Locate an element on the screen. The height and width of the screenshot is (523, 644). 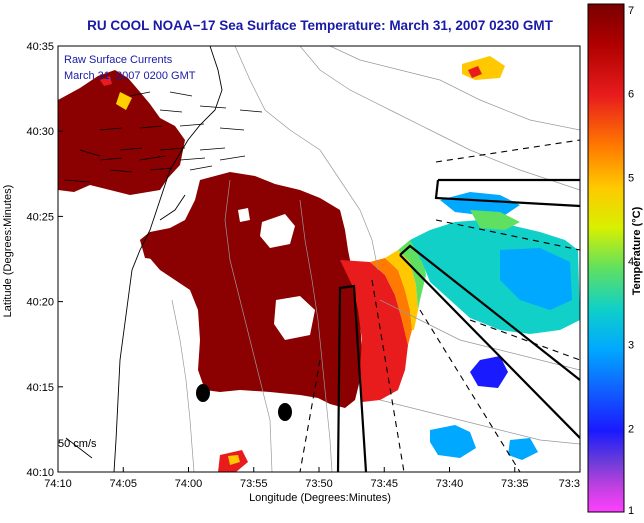
x-tick-label: 73:45 is located at coordinates (384, 484).